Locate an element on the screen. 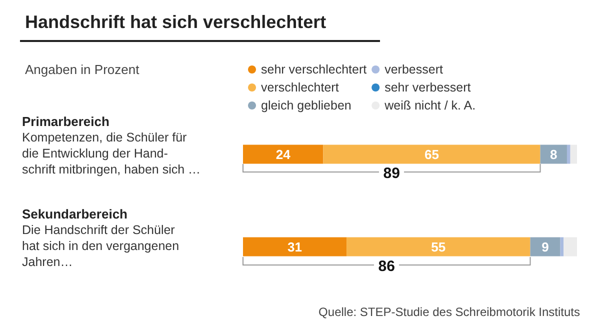 The height and width of the screenshot is (330, 600). data-label: 55 is located at coordinates (438, 246).